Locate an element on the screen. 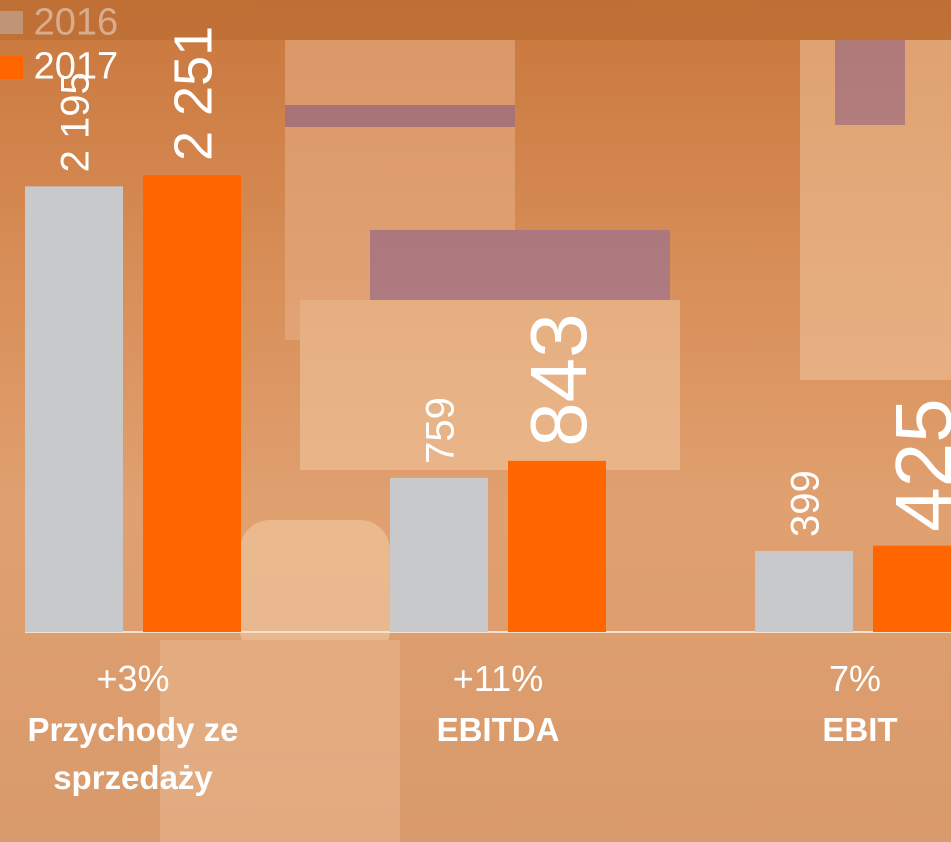  value-label: 399 is located at coordinates (805, 503).